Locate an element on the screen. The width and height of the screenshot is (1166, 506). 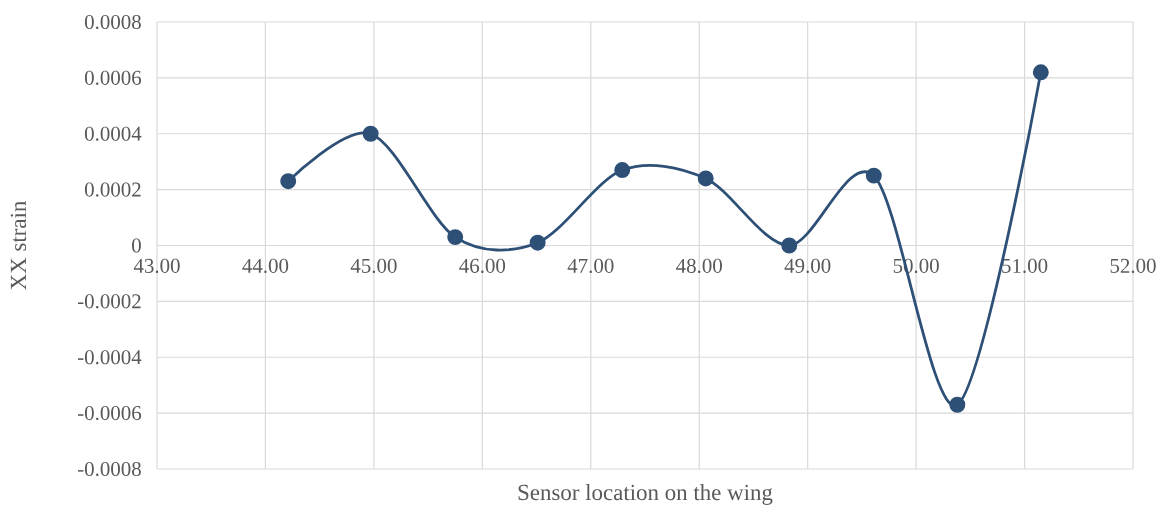
x-tick-label: 48.00 is located at coordinates (699, 265).